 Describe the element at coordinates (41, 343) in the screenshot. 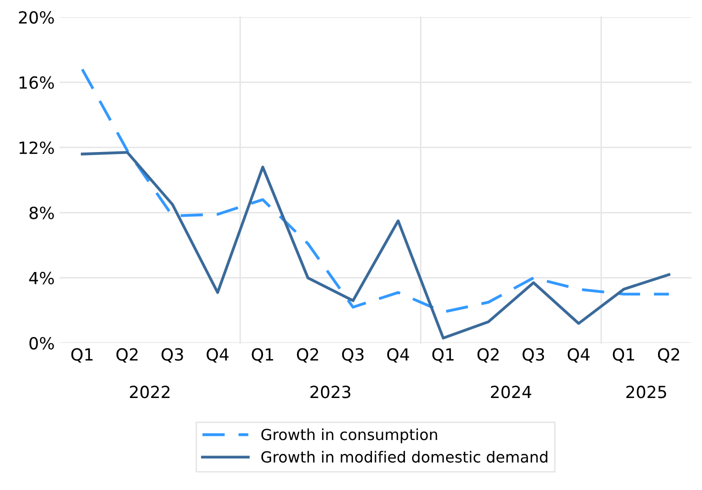

I see `y-tick-label: 0%` at that location.